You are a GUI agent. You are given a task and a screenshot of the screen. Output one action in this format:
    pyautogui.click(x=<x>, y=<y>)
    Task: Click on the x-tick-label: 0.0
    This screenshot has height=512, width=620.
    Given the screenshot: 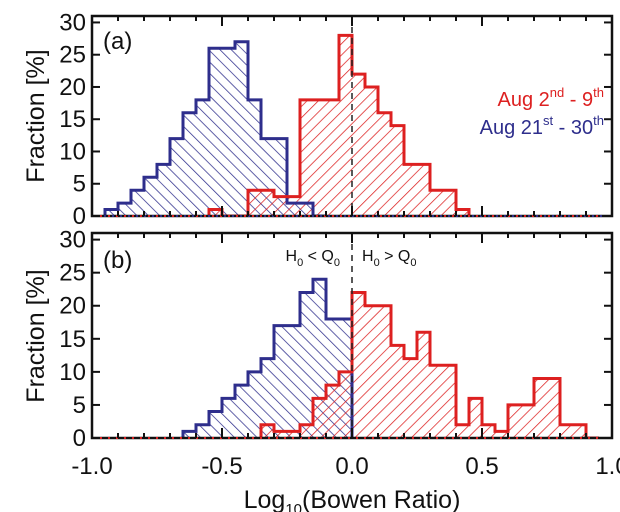 What is the action you would take?
    pyautogui.click(x=351, y=466)
    